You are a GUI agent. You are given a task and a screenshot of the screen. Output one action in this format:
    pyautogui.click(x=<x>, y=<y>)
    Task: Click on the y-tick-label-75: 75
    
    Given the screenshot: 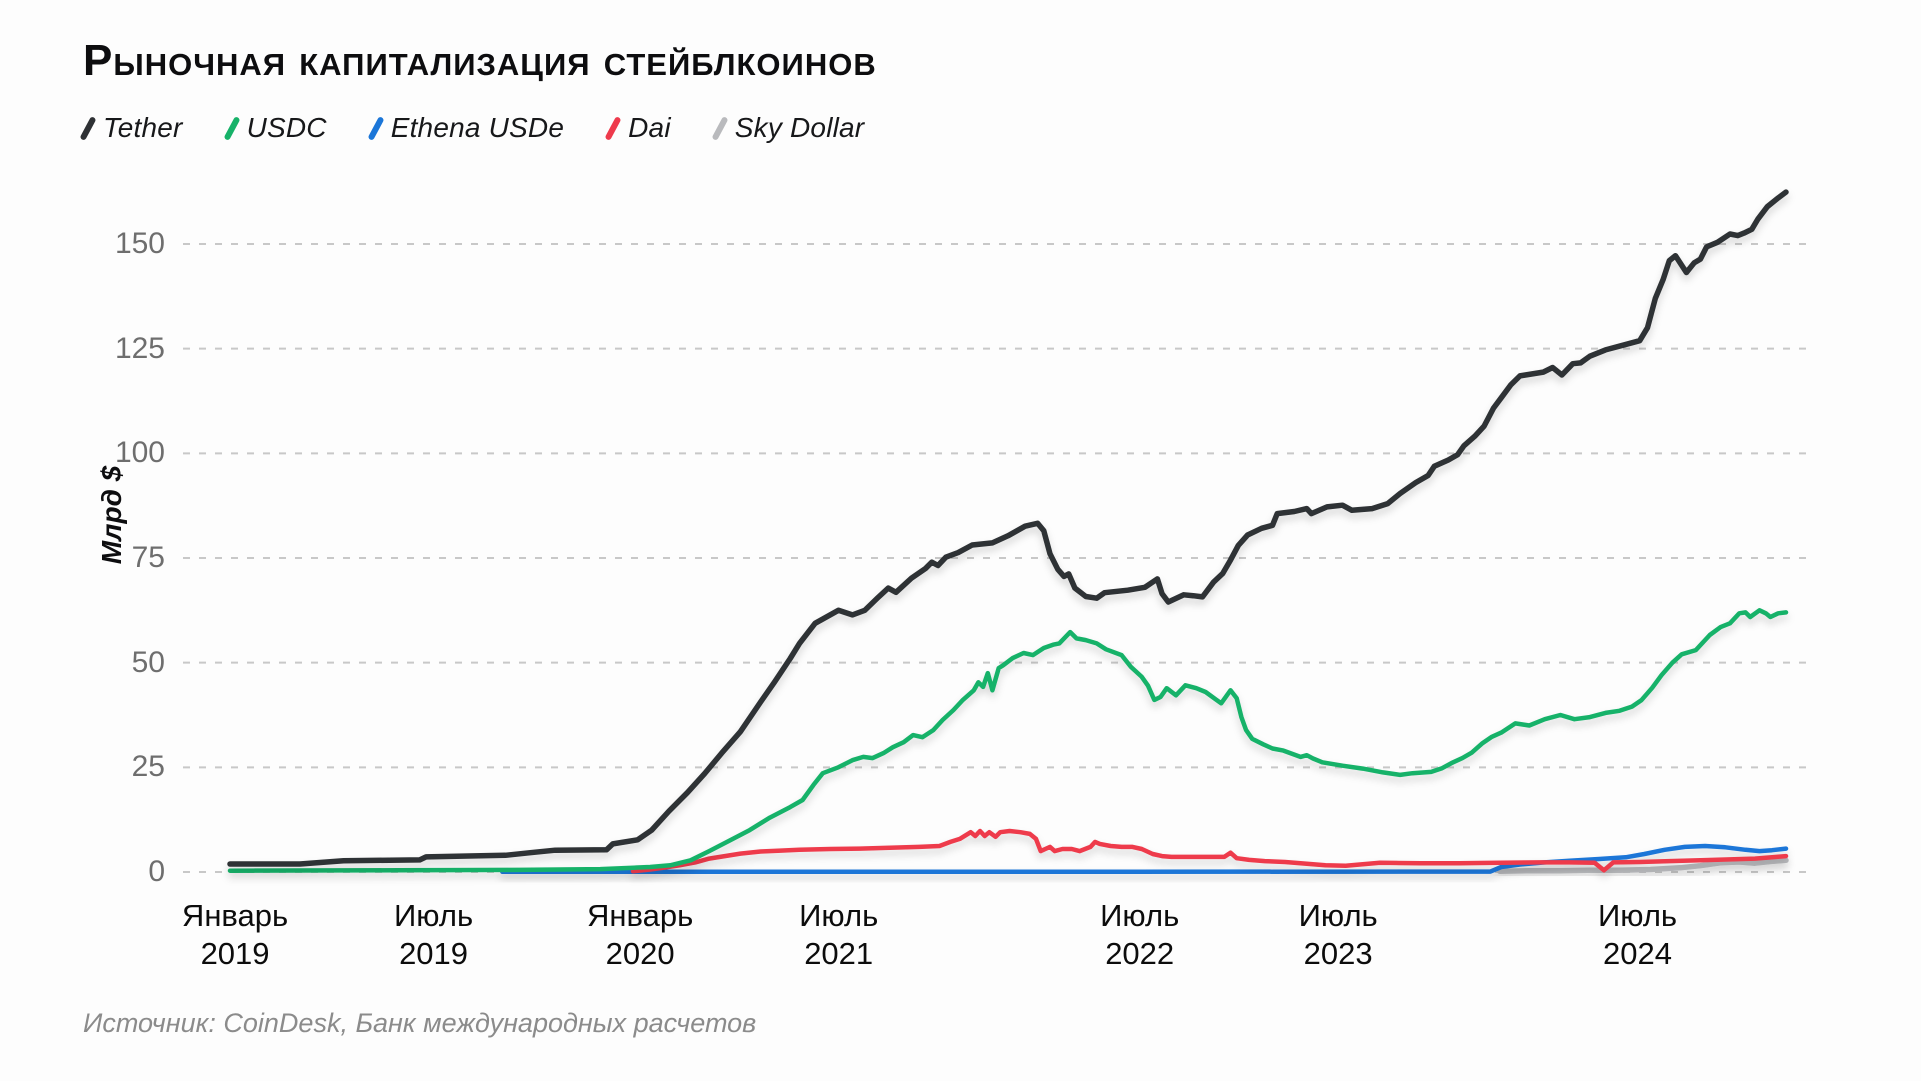 What is the action you would take?
    pyautogui.click(x=148, y=557)
    